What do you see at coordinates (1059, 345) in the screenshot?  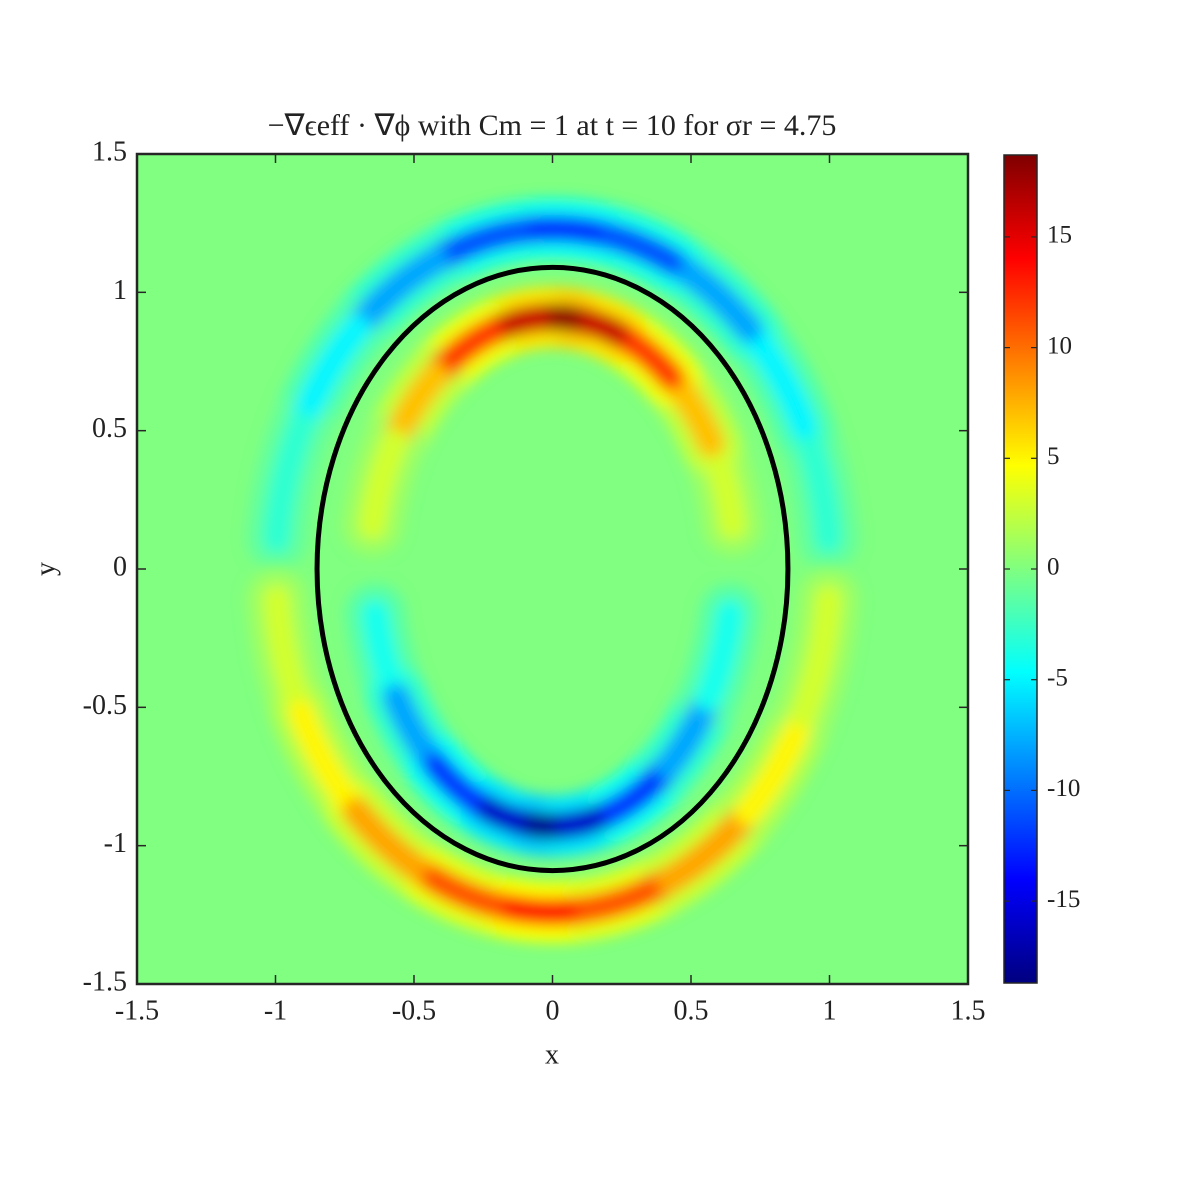 I see `colorbar-tick-label: 10` at bounding box center [1059, 345].